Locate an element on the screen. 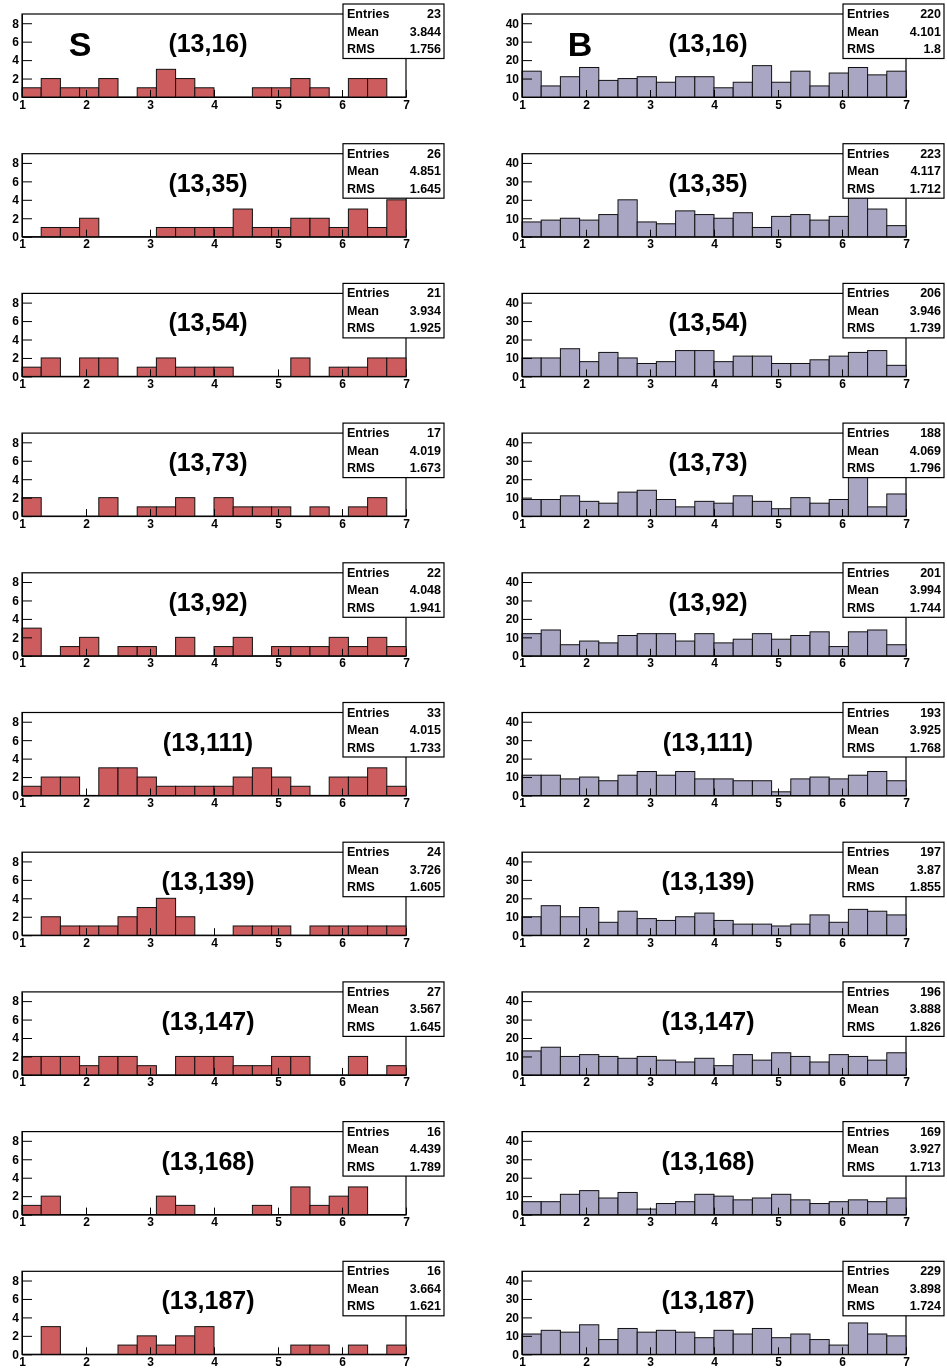 Image resolution: width=947 pixels, height=1371 pixels. text: Mean 4.851 is located at coordinates (394, 171).